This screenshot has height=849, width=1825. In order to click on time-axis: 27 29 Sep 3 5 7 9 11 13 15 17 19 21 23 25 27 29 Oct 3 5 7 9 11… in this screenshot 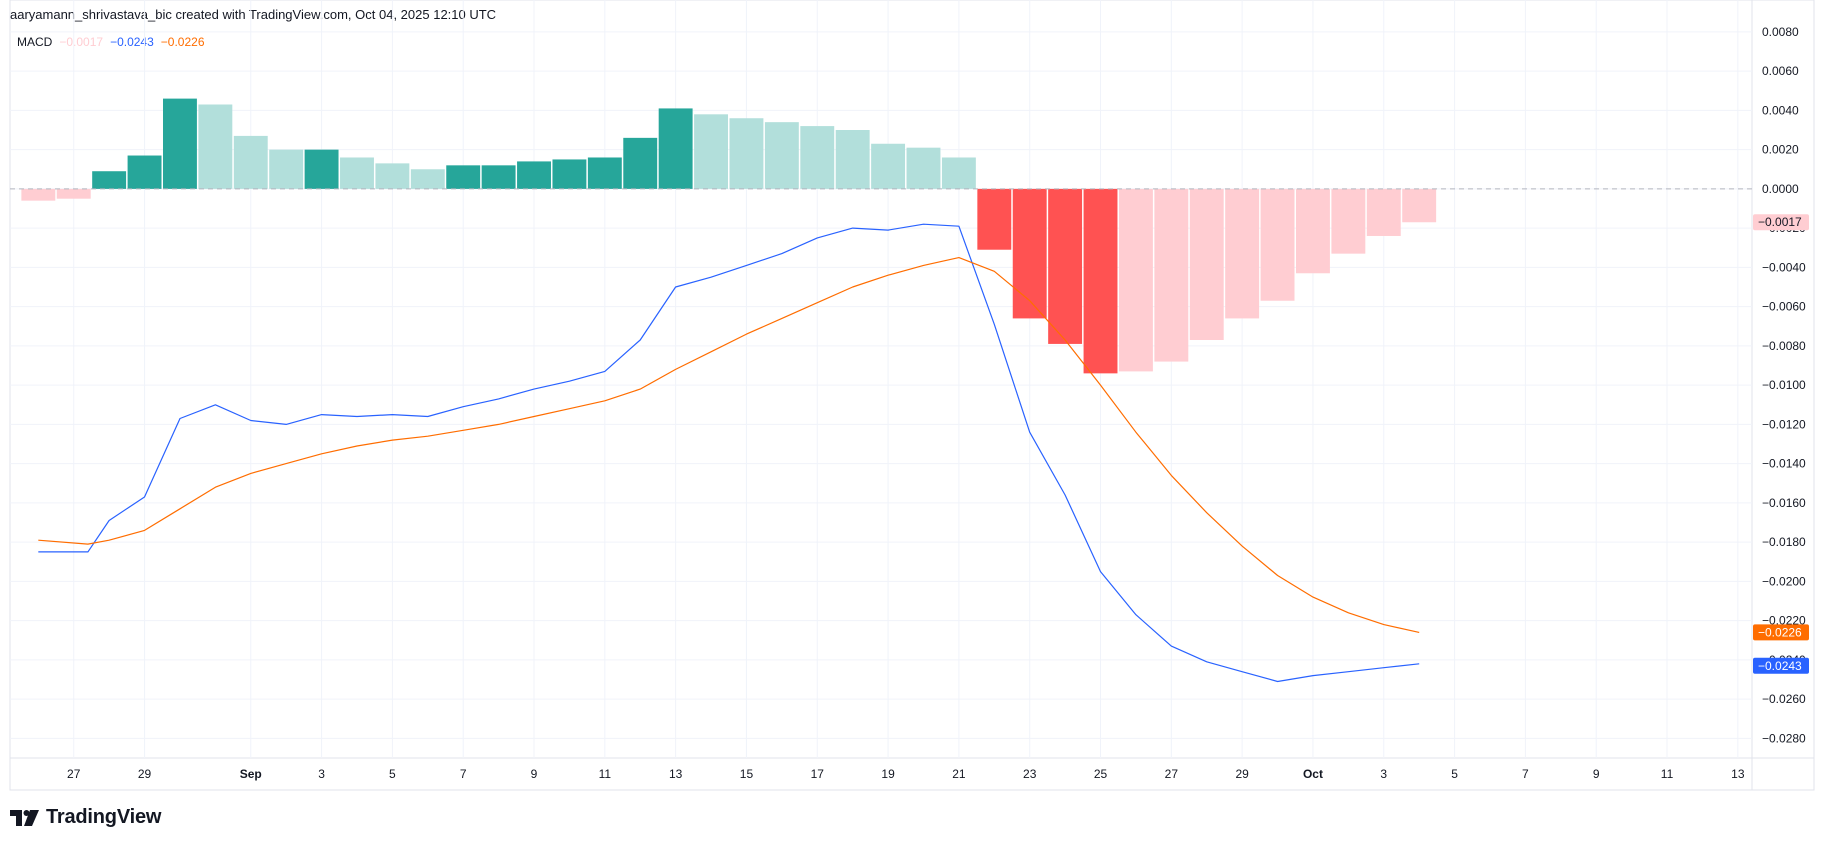, I will do `click(906, 774)`.